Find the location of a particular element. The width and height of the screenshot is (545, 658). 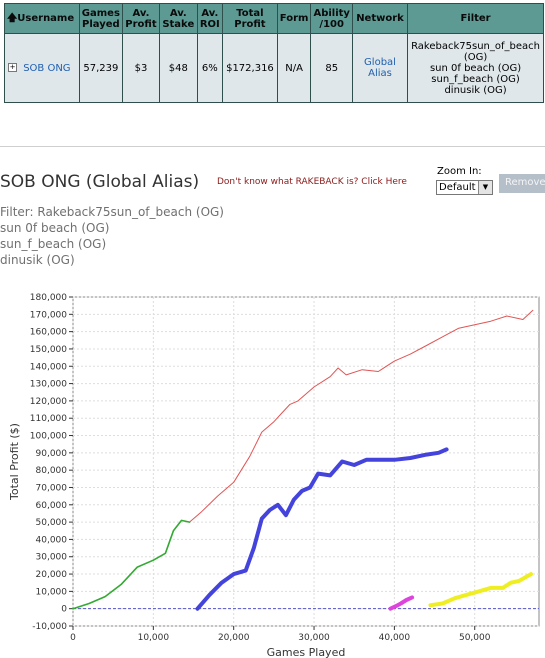

y-tick-label: 70,000 is located at coordinates (52, 488).